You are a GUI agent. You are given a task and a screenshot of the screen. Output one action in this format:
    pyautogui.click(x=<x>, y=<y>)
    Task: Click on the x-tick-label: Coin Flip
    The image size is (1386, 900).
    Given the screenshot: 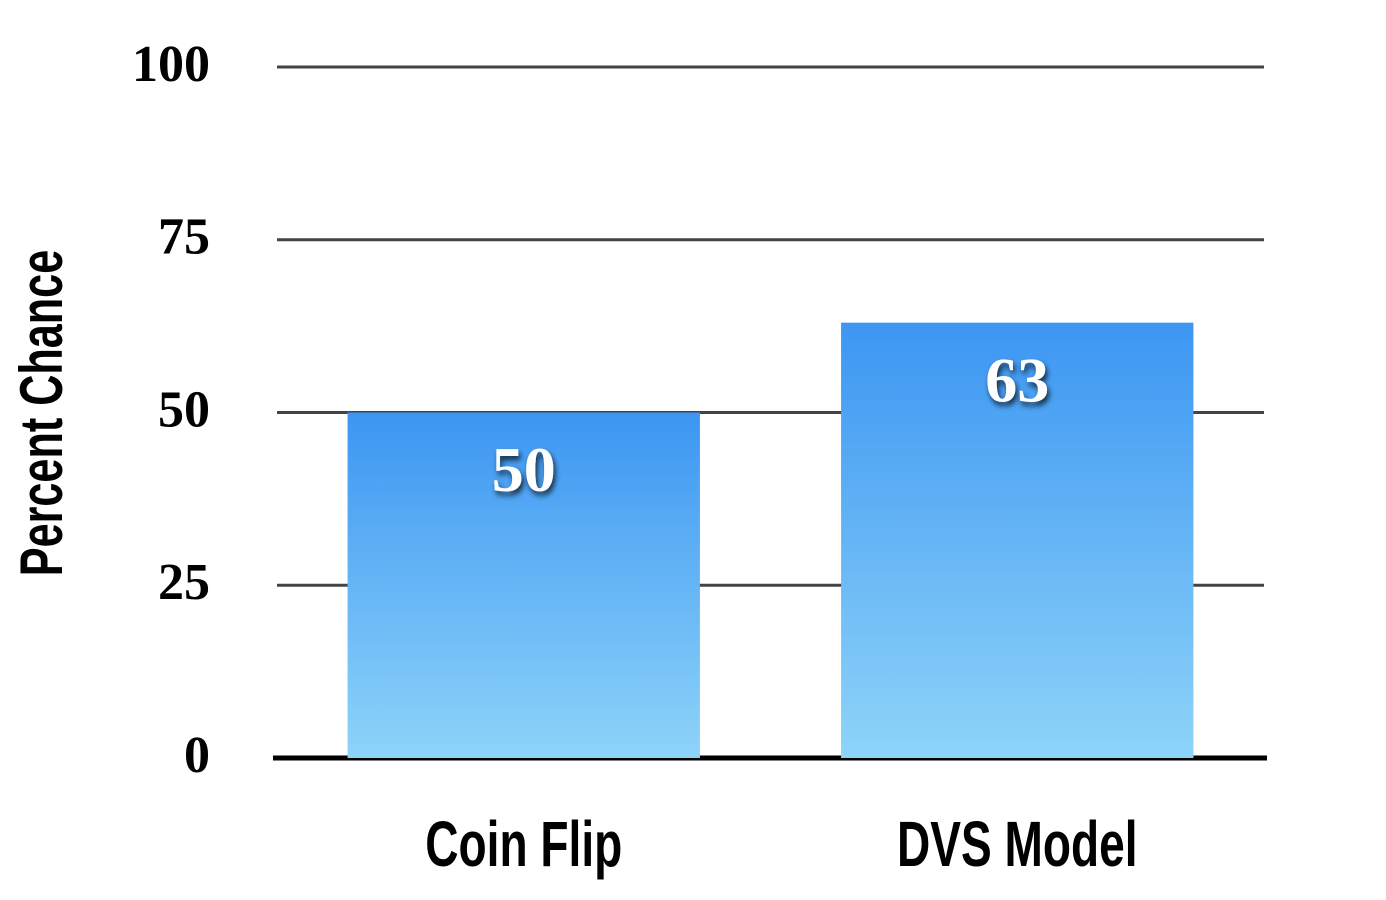 What is the action you would take?
    pyautogui.click(x=523, y=844)
    